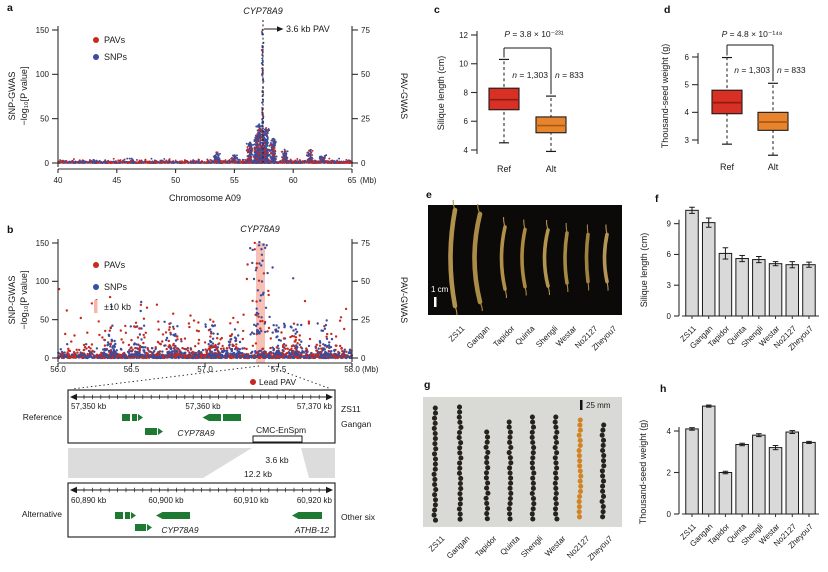 Image resolution: width=828 pixels, height=572 pixels. What do you see at coordinates (365, 118) in the screenshot?
I see `svg-text: 25` at bounding box center [365, 118].